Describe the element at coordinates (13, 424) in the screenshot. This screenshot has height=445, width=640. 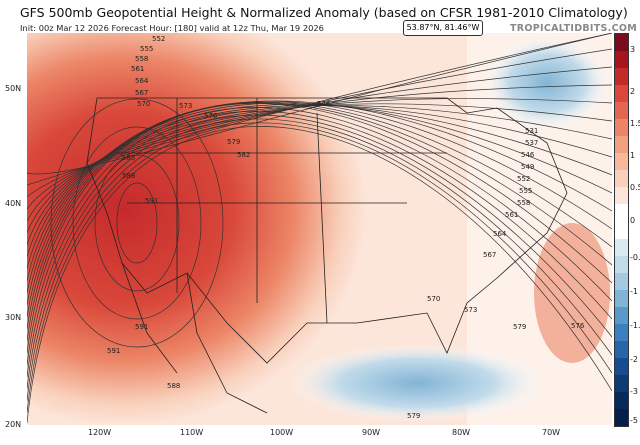
I see `latitude-label: 20N` at that location.